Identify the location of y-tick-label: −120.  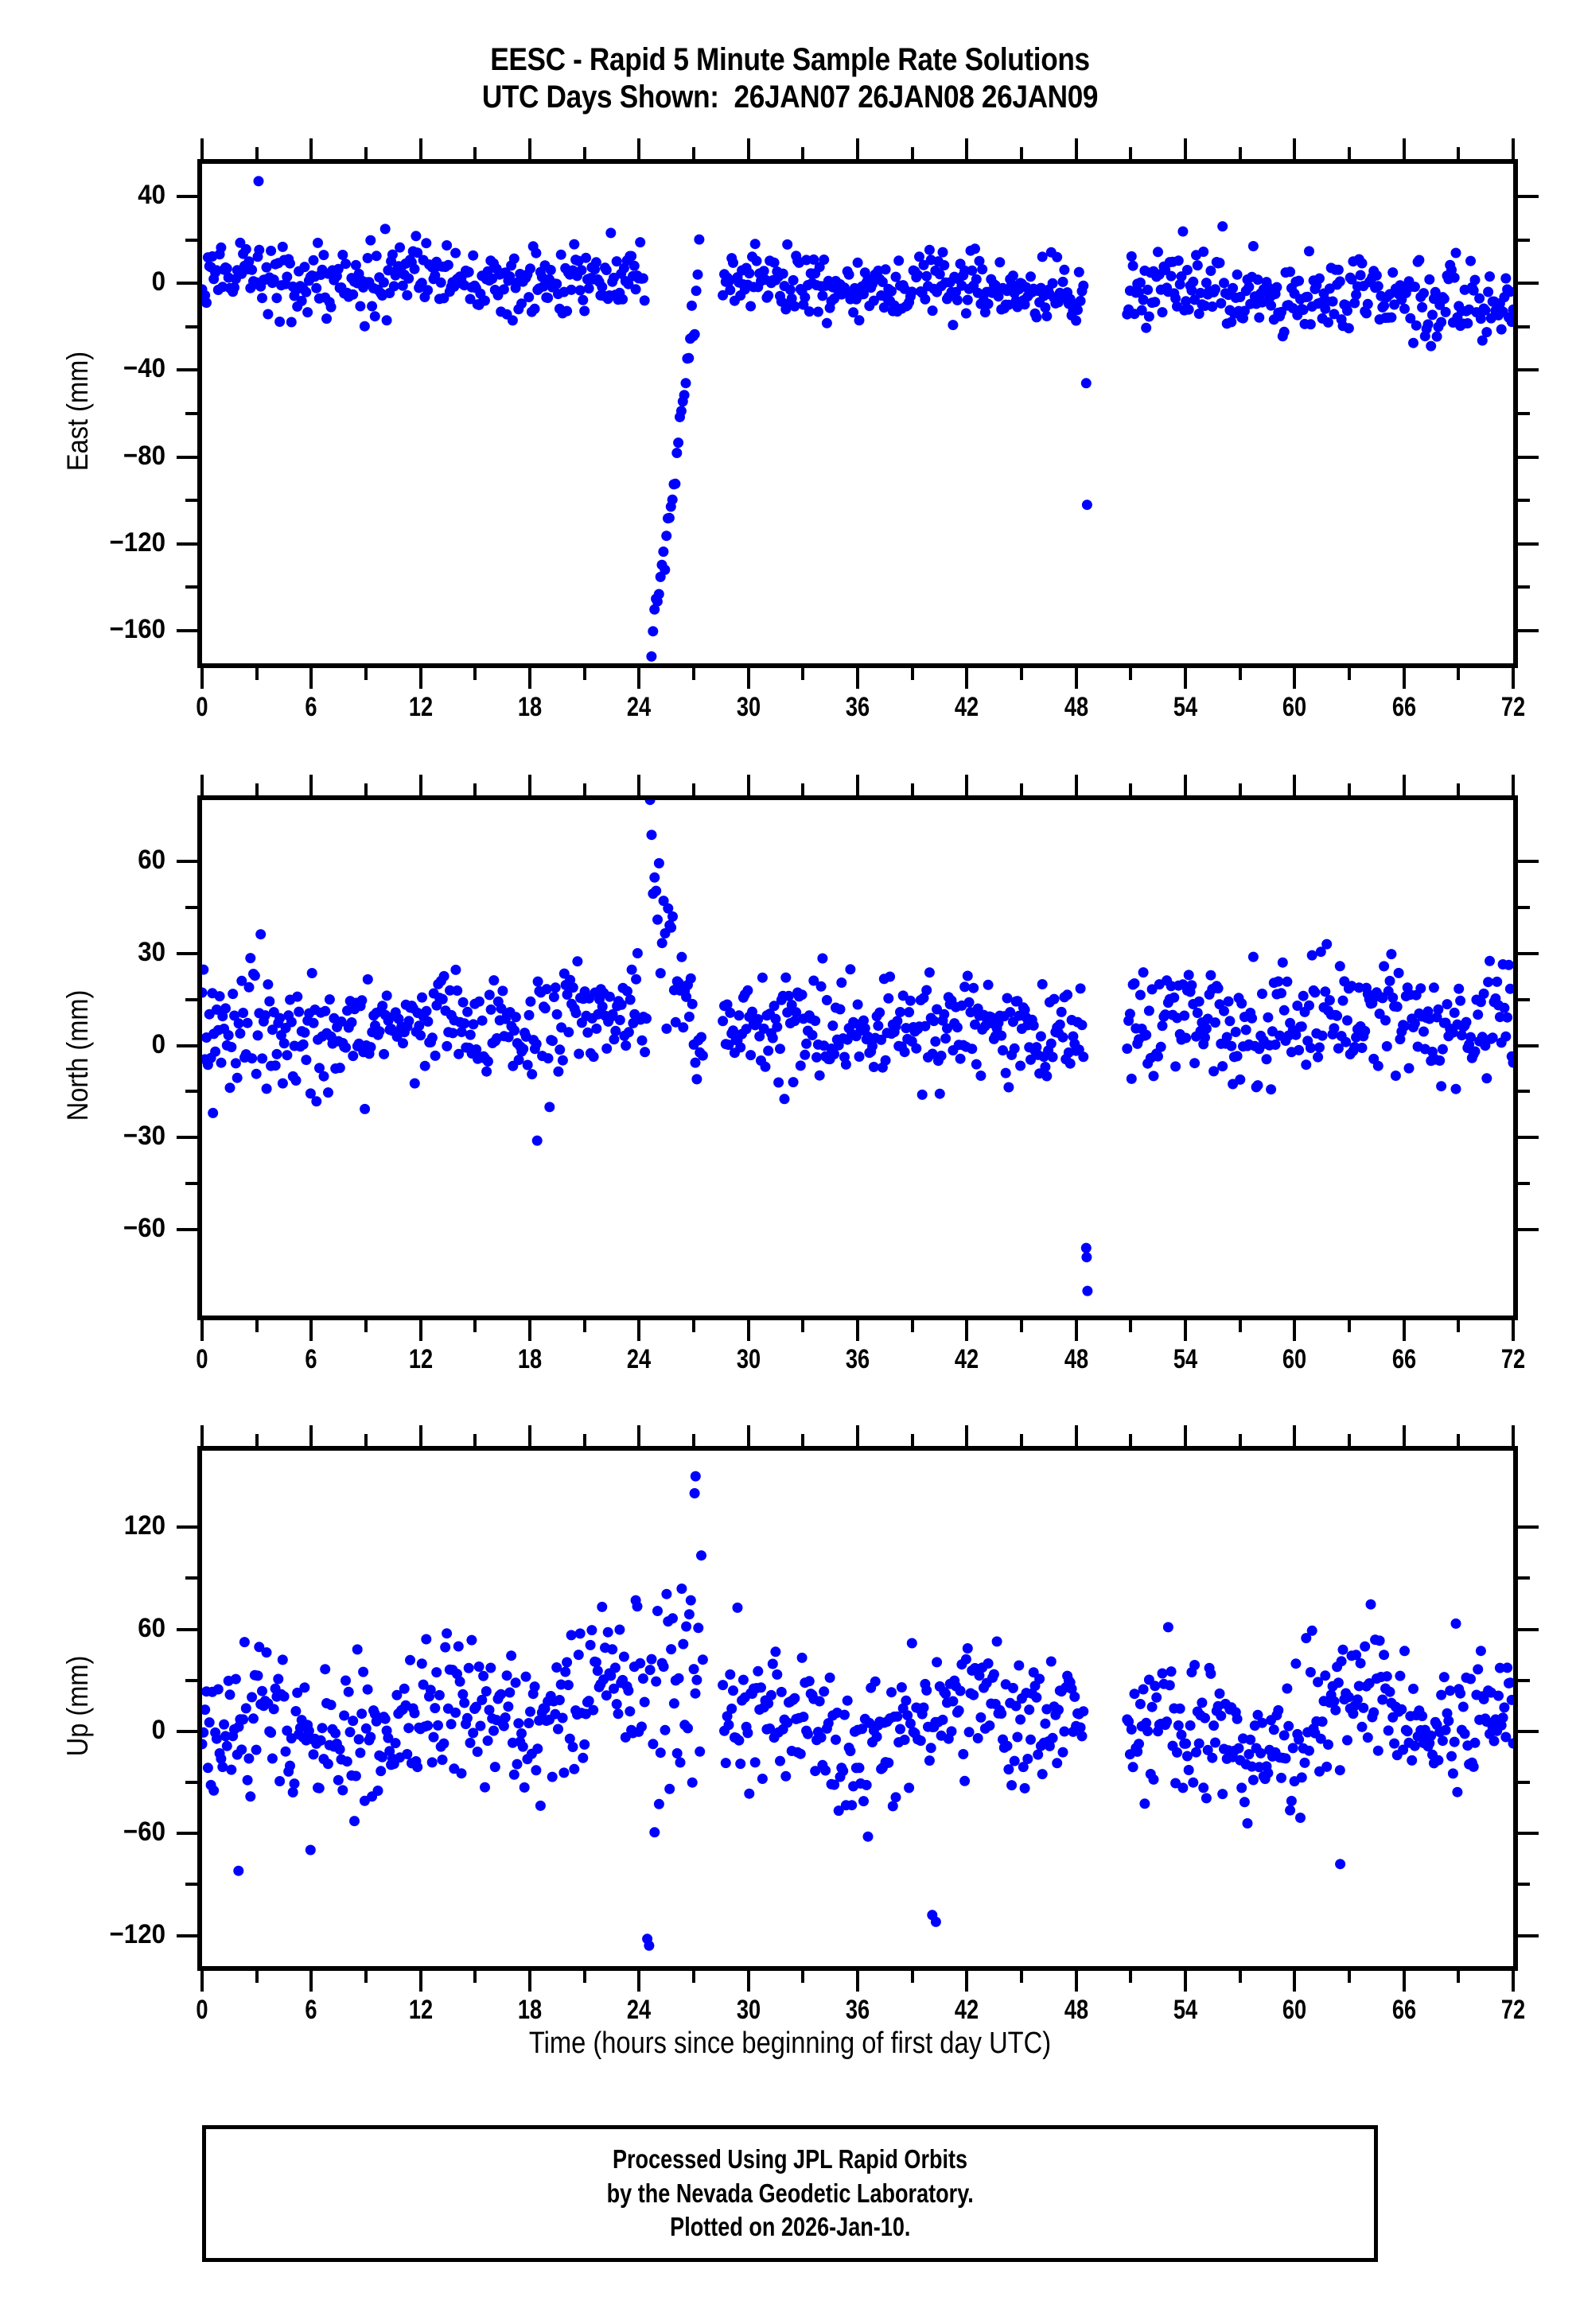
(137, 542).